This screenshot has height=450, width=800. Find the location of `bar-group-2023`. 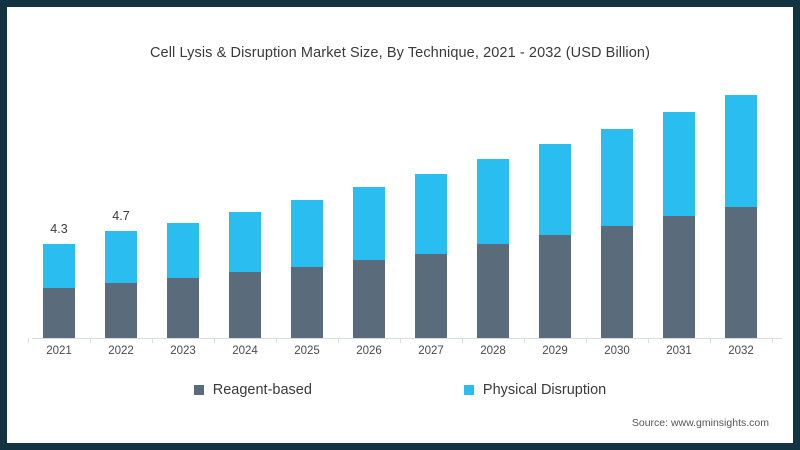

bar-group-2023 is located at coordinates (183, 280).